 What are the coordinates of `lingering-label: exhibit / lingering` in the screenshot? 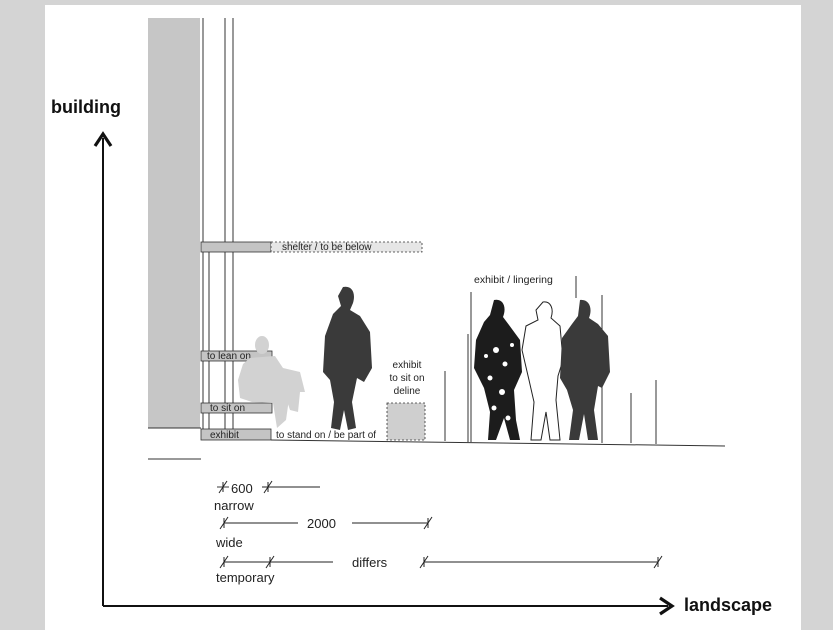 It's located at (513, 280).